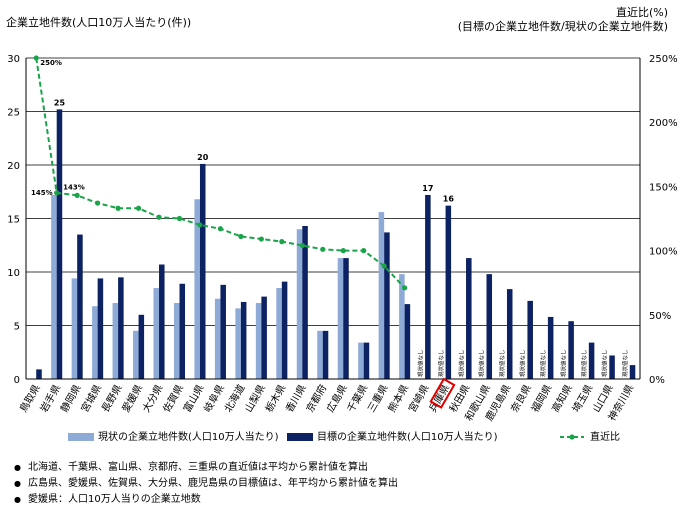 The height and width of the screenshot is (513, 685). Describe the element at coordinates (13, 59) in the screenshot. I see `y-left-tick-label: 30` at that location.